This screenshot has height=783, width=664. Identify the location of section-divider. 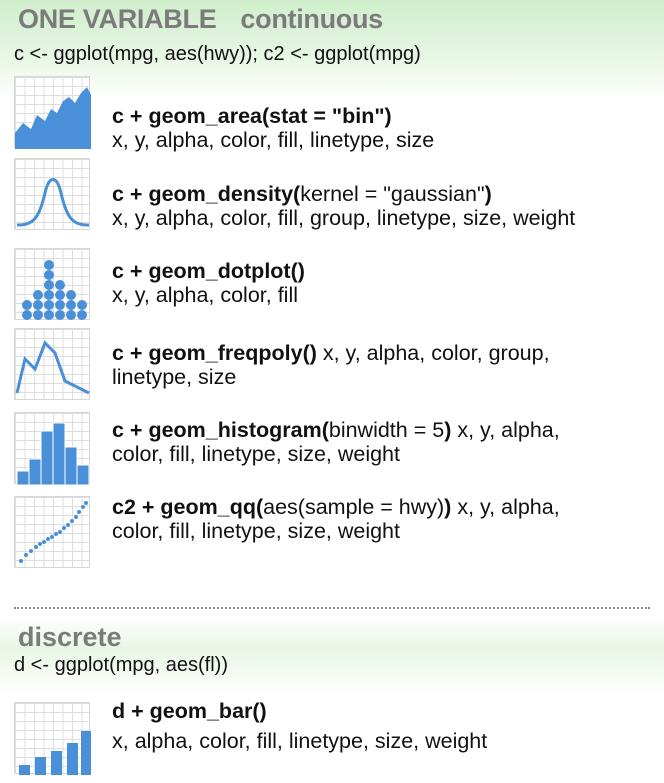
(332, 608).